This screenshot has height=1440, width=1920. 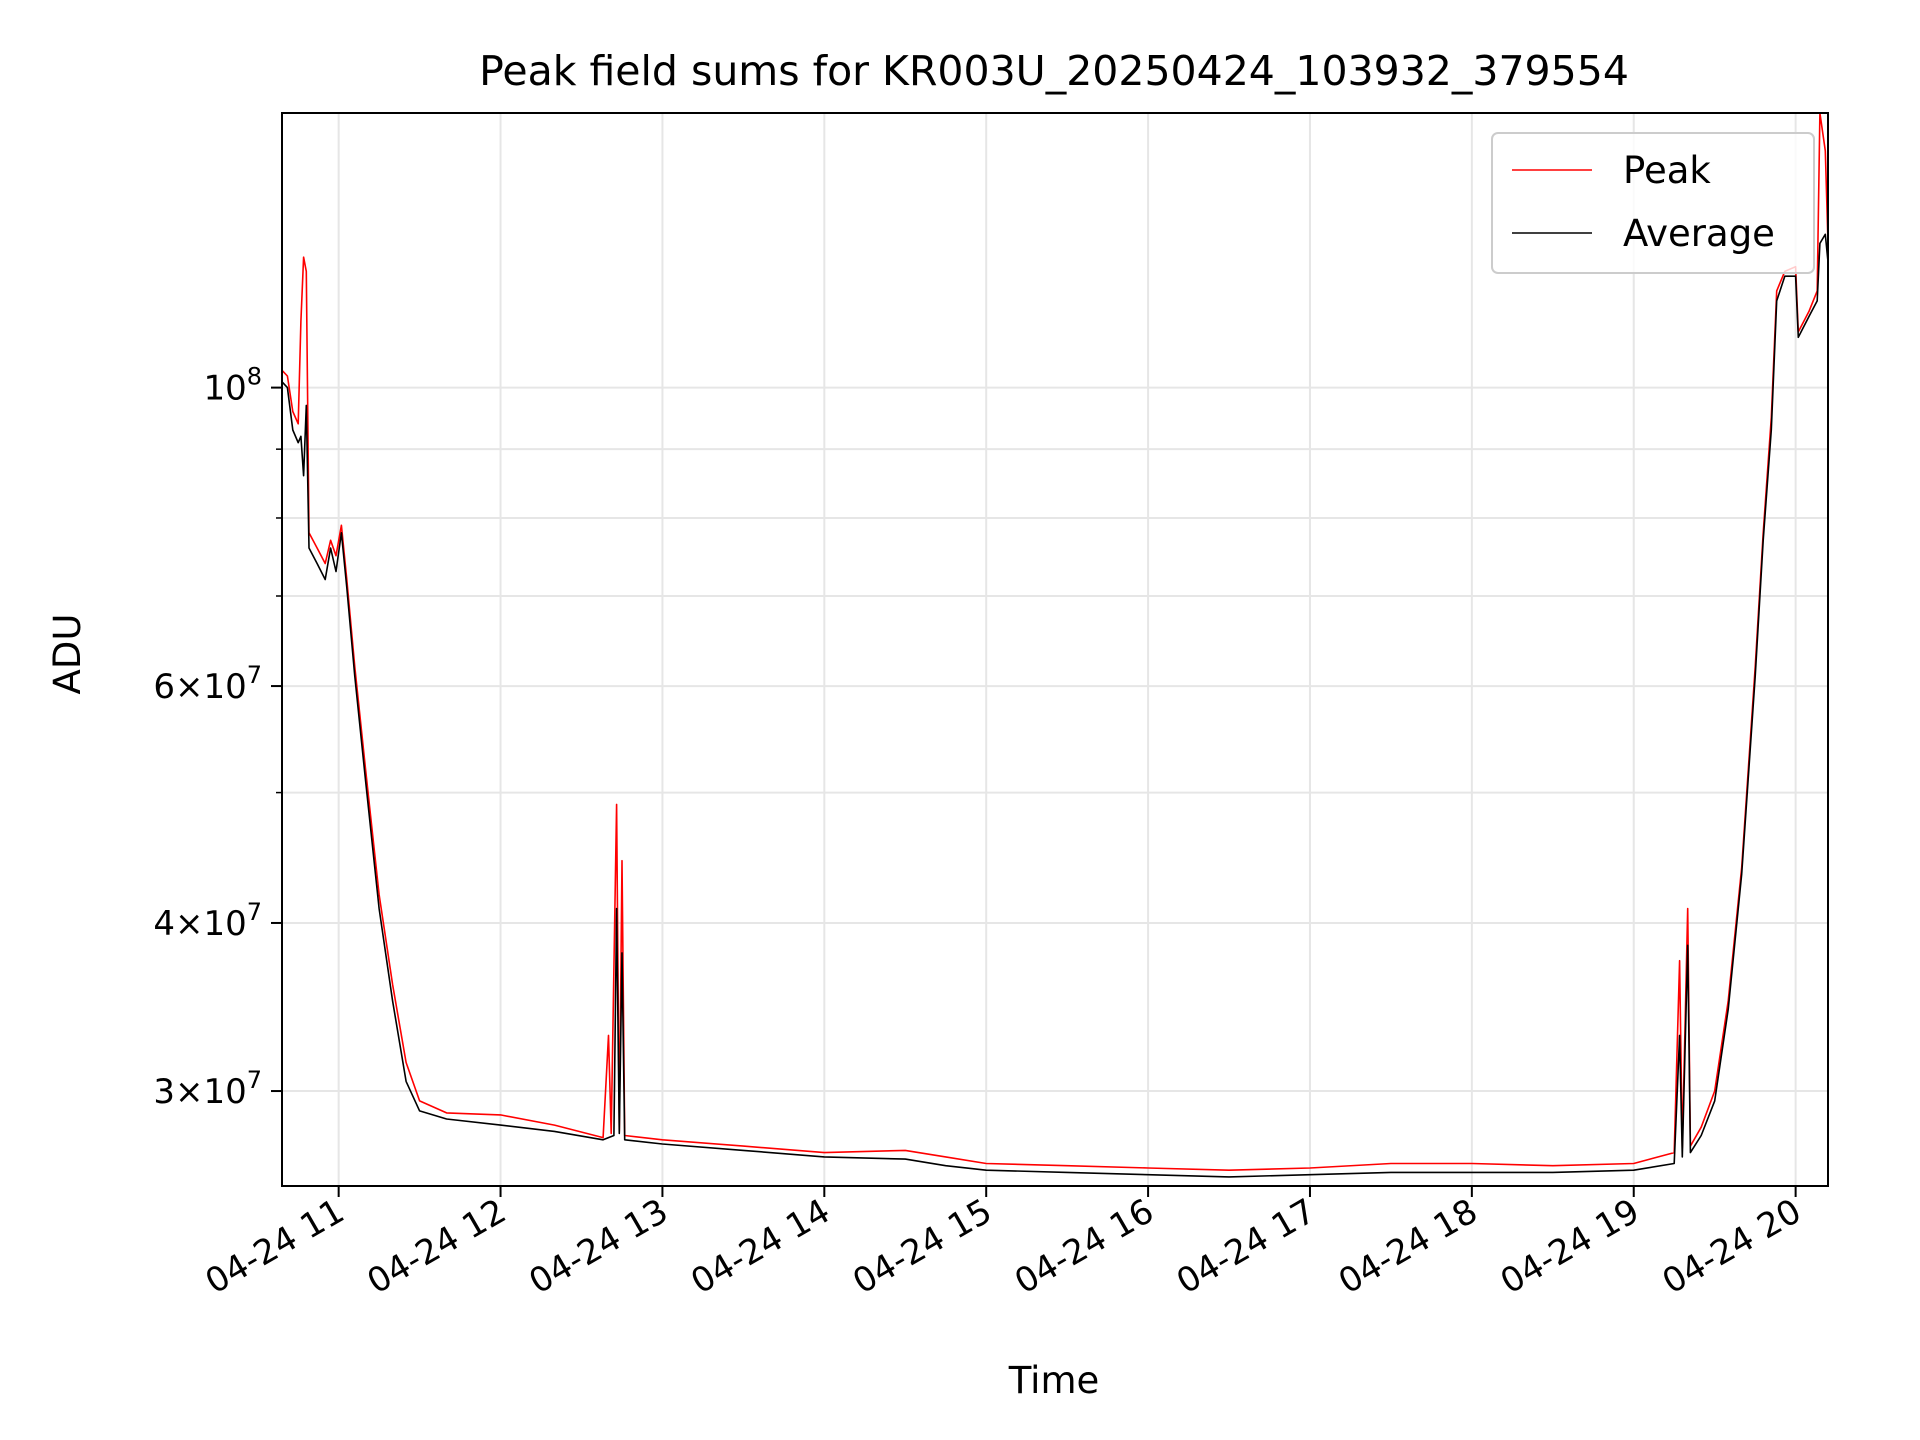 What do you see at coordinates (1699, 233) in the screenshot?
I see `legend-label-average: Average` at bounding box center [1699, 233].